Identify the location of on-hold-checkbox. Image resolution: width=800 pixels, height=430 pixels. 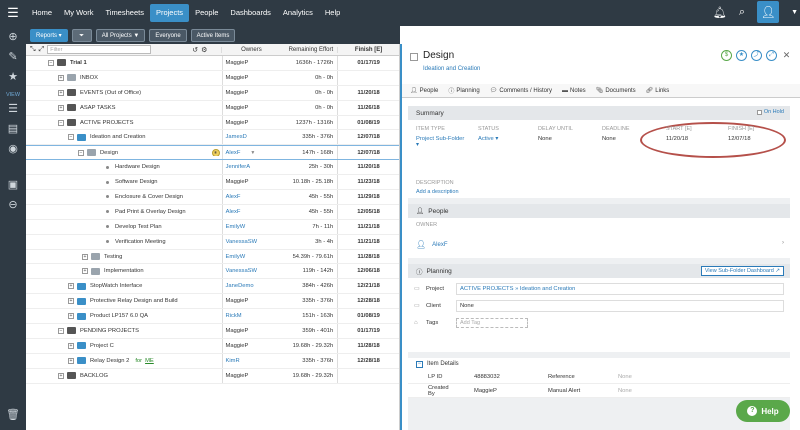
(759, 112).